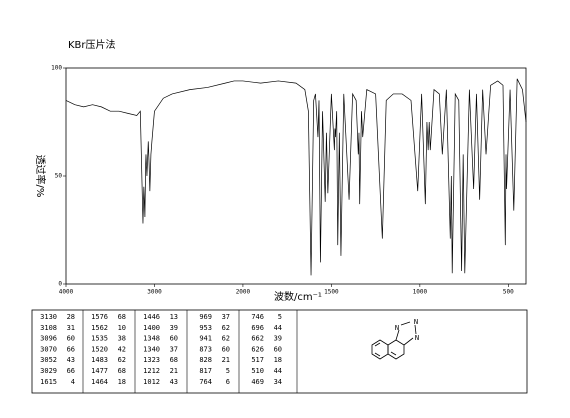 Image resolution: width=570 pixels, height=418 pixels. What do you see at coordinates (151, 328) in the screenshot?
I see `peak-wavenumber: 1400` at bounding box center [151, 328].